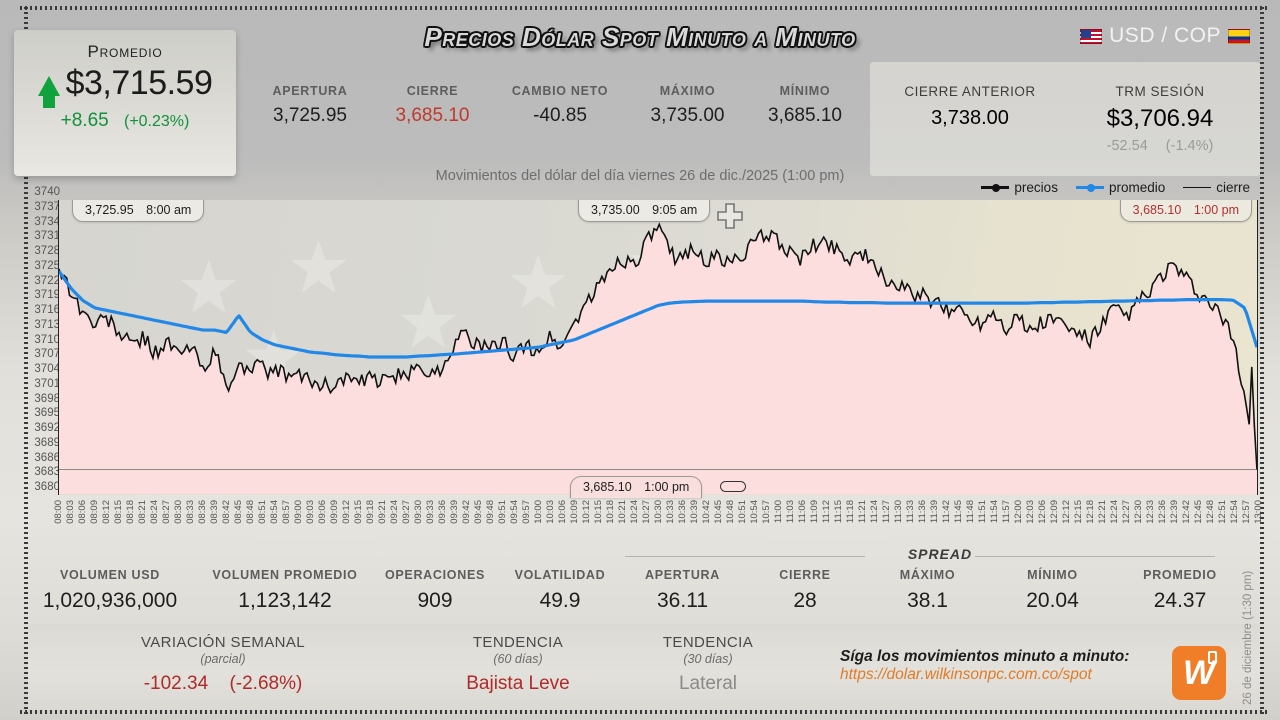 The image size is (1280, 720). Describe the element at coordinates (394, 512) in the screenshot. I see `x-tick-label: 09:24` at that location.